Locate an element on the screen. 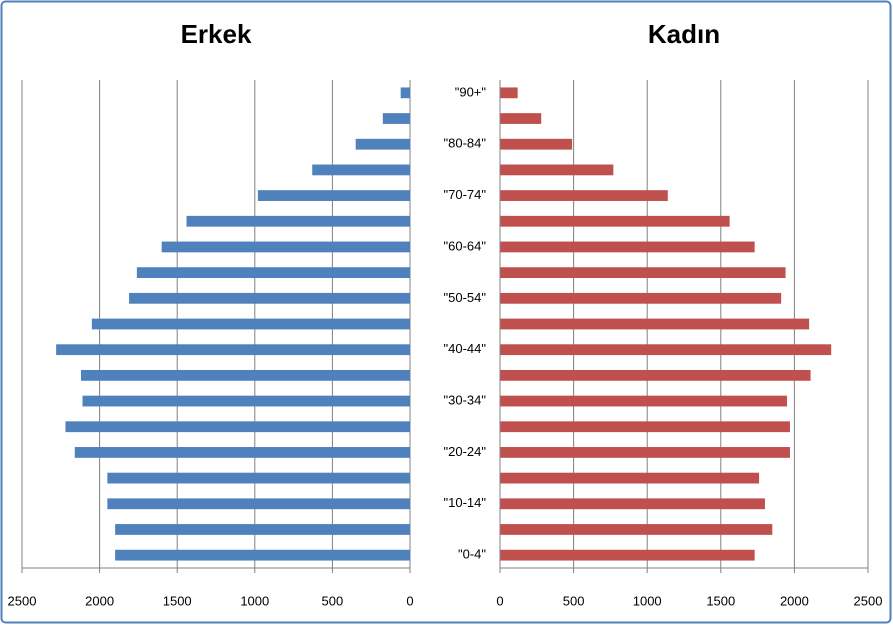  y-tick-label: "40-44" is located at coordinates (465, 348).